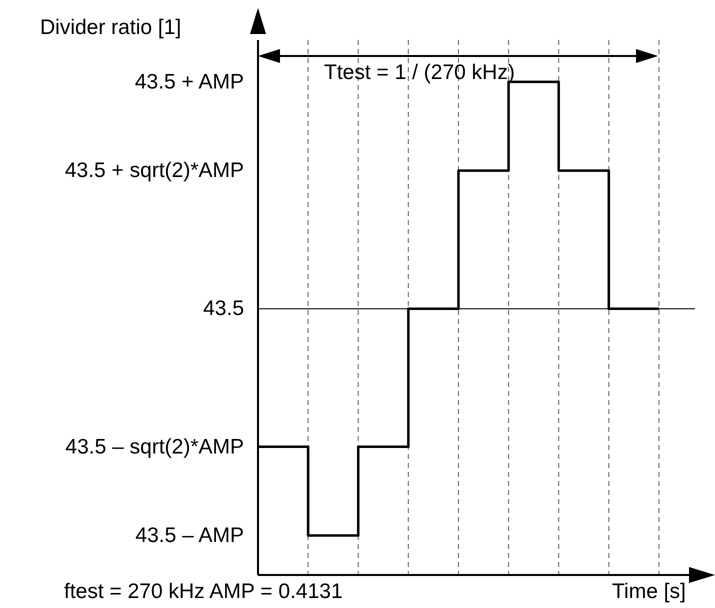 The image size is (715, 608). Describe the element at coordinates (203, 592) in the screenshot. I see `text: ftest = 270 kHz AMP = 0.4131` at that location.